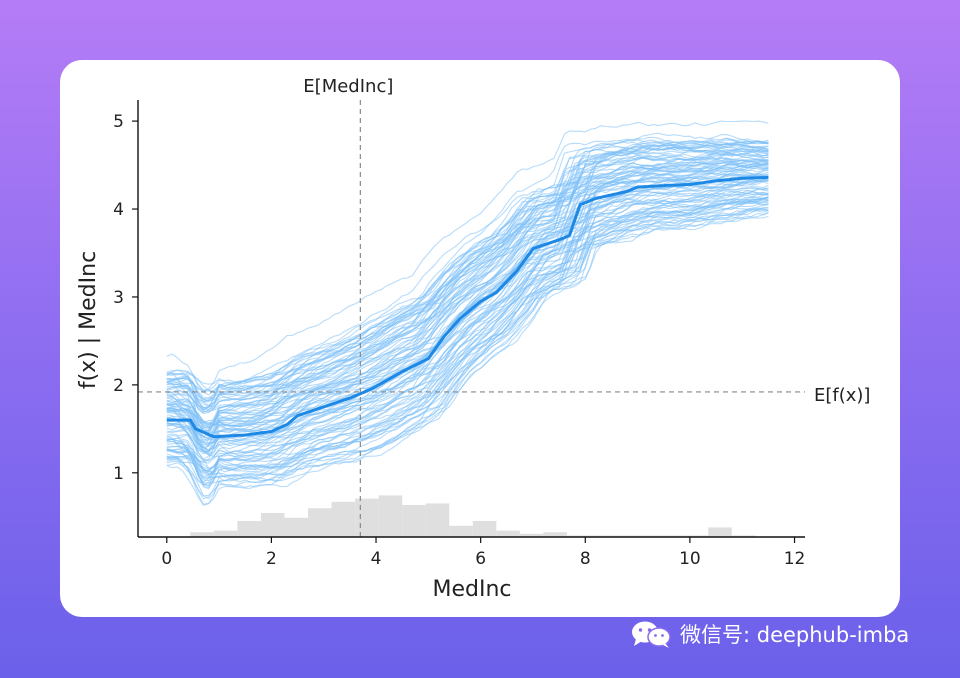  What do you see at coordinates (651, 634) in the screenshot?
I see `wechat-icon` at bounding box center [651, 634].